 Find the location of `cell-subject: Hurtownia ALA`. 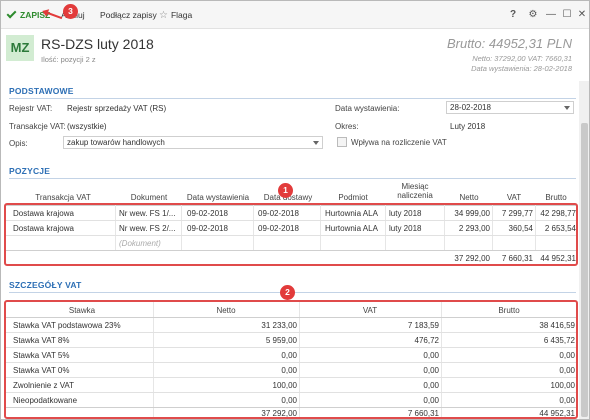

cell-subject: Hurtownia ALA is located at coordinates (351, 228).